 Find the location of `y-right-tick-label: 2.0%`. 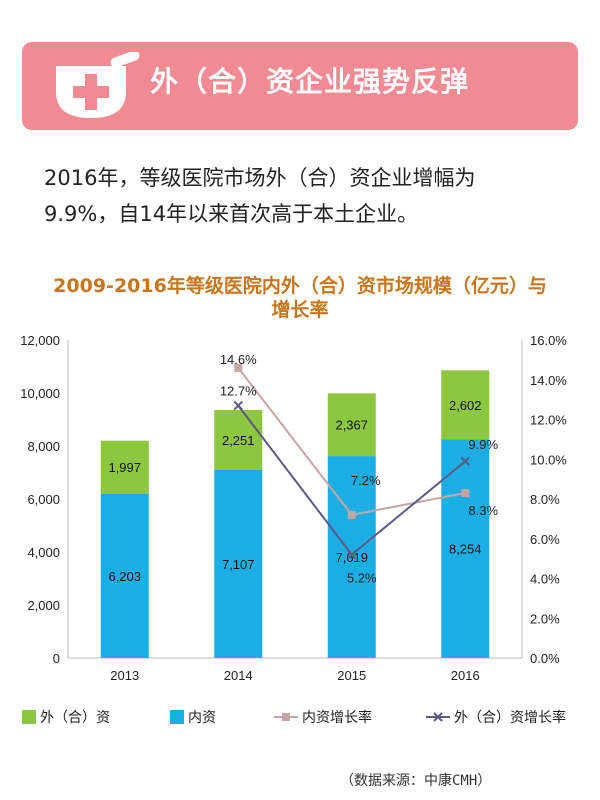

y-right-tick-label: 2.0% is located at coordinates (545, 618).